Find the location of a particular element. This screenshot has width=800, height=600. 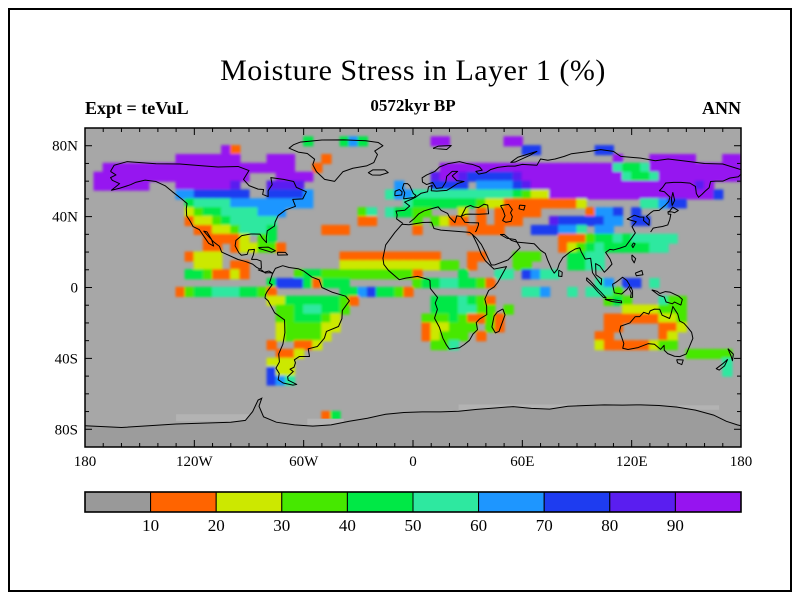

colorbar-label: 70 is located at coordinates (544, 525).